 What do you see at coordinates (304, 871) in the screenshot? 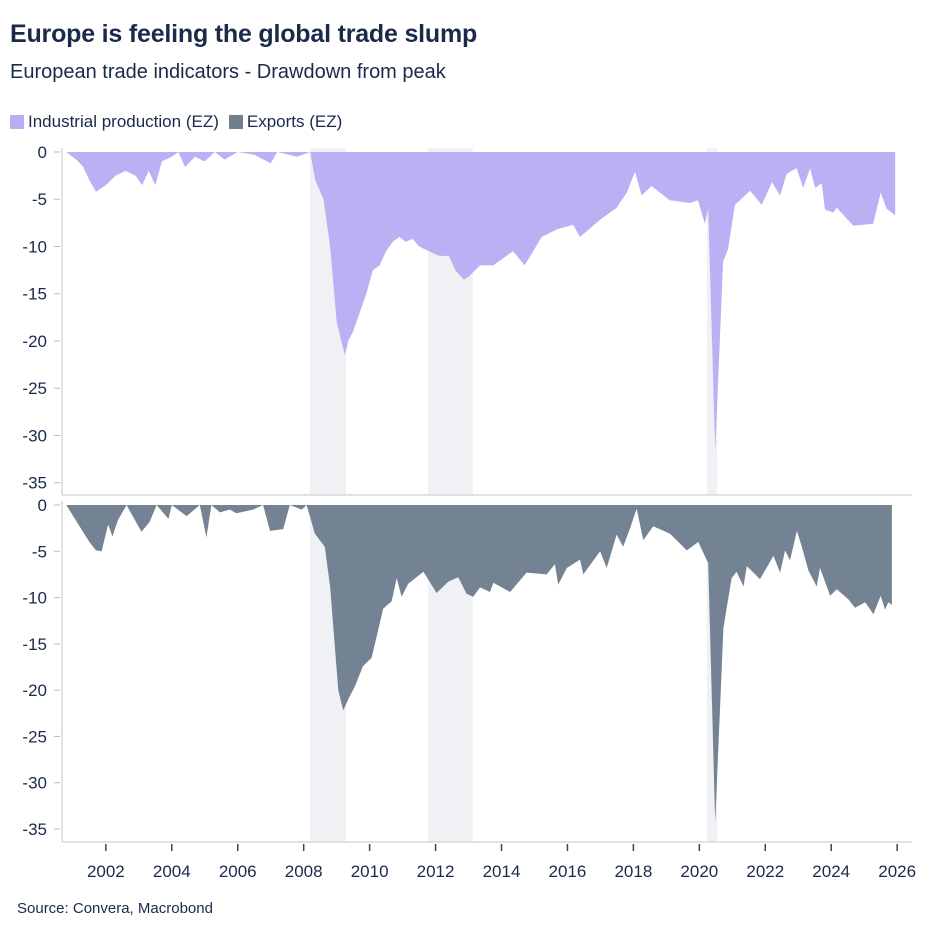
I see `x-tick-label: 2008` at bounding box center [304, 871].